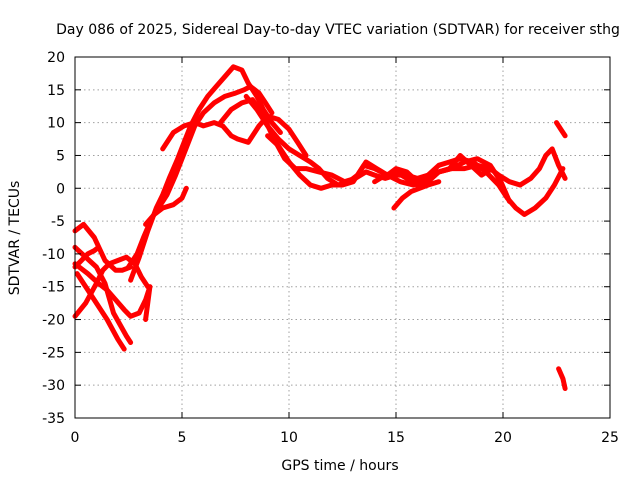 This screenshot has height=480, width=640. Describe the element at coordinates (53, 288) in the screenshot. I see `y-tick-label: -15` at that location.